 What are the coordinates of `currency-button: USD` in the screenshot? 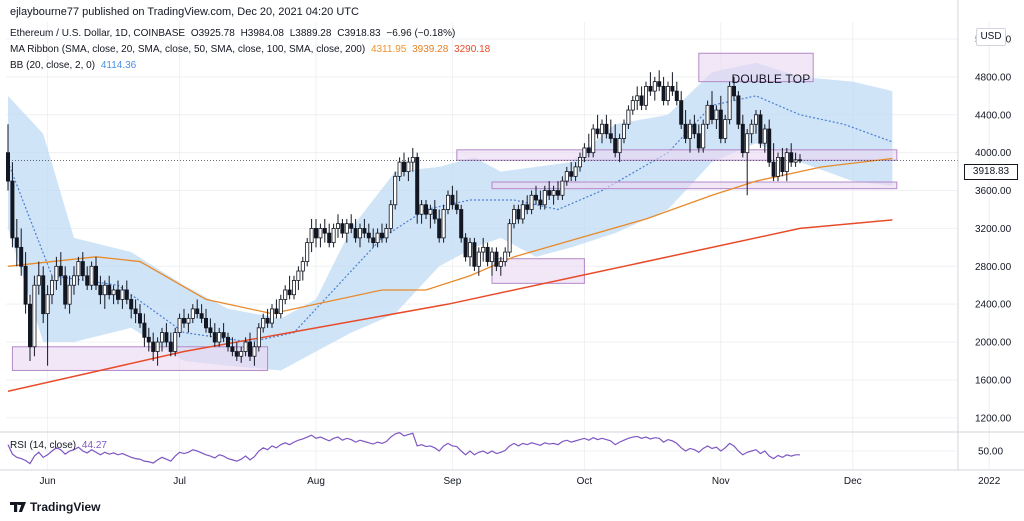 It's located at (991, 37).